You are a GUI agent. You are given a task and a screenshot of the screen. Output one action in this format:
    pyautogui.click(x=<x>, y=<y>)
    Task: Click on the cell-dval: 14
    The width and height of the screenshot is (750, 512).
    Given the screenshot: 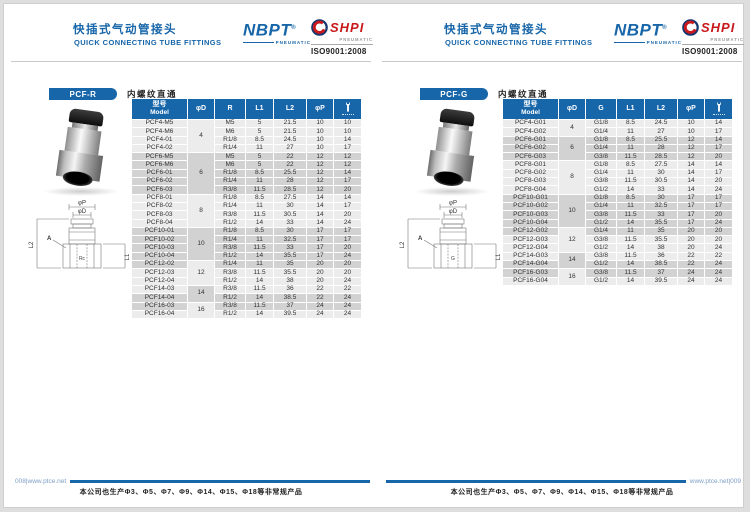 What is the action you would take?
    pyautogui.click(x=201, y=293)
    